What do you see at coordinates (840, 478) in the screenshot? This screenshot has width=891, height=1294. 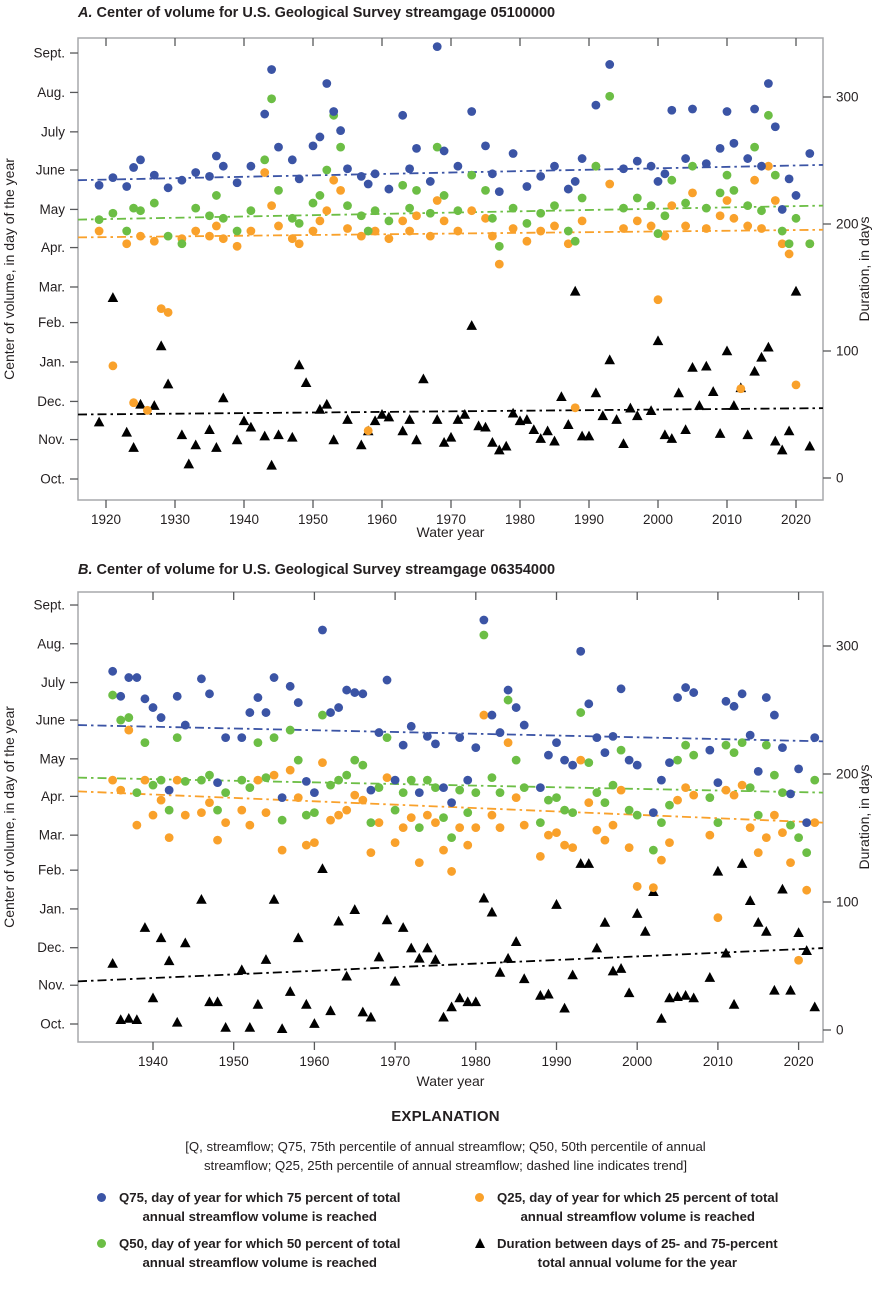 I see `duration-tick-label: 0` at bounding box center [840, 478].